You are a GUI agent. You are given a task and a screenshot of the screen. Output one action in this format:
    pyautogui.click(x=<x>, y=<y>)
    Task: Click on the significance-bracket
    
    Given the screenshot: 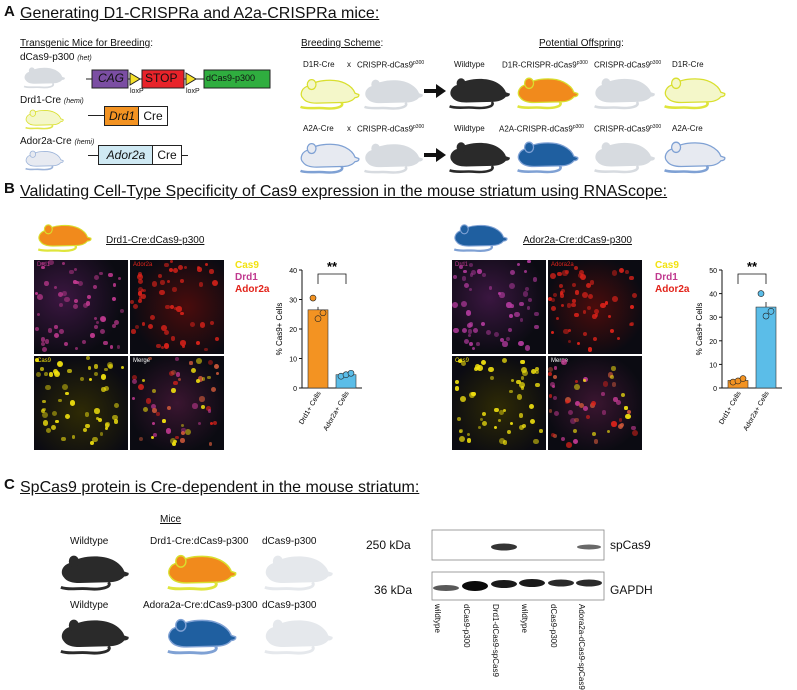 What is the action you would take?
    pyautogui.click(x=332, y=278)
    